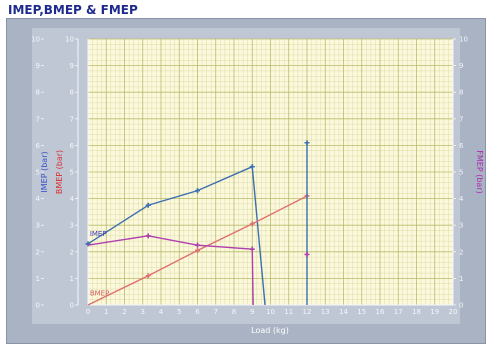  What do you see at coordinates (461, 306) in the screenshot?
I see `y-tick-label-fmep: 0` at bounding box center [461, 306].